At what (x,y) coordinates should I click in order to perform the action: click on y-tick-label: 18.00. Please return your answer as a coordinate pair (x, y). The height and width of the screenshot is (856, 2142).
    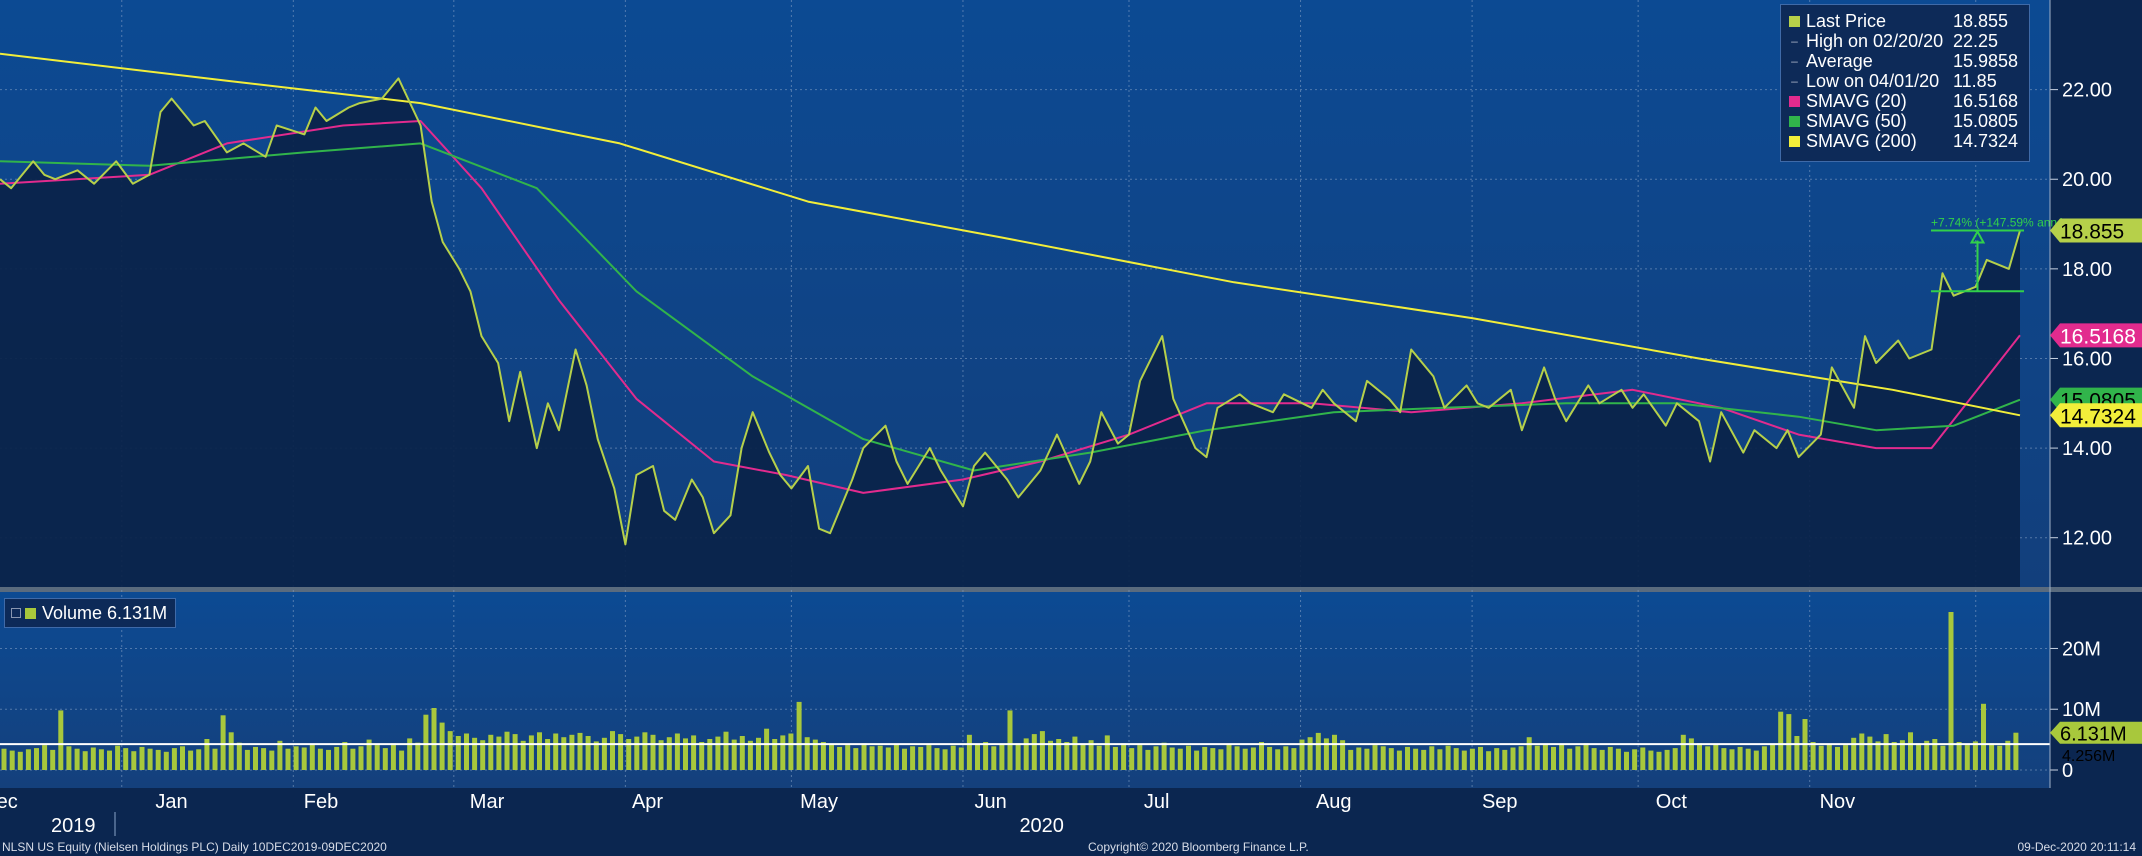
    Looking at the image, I should click on (2087, 270).